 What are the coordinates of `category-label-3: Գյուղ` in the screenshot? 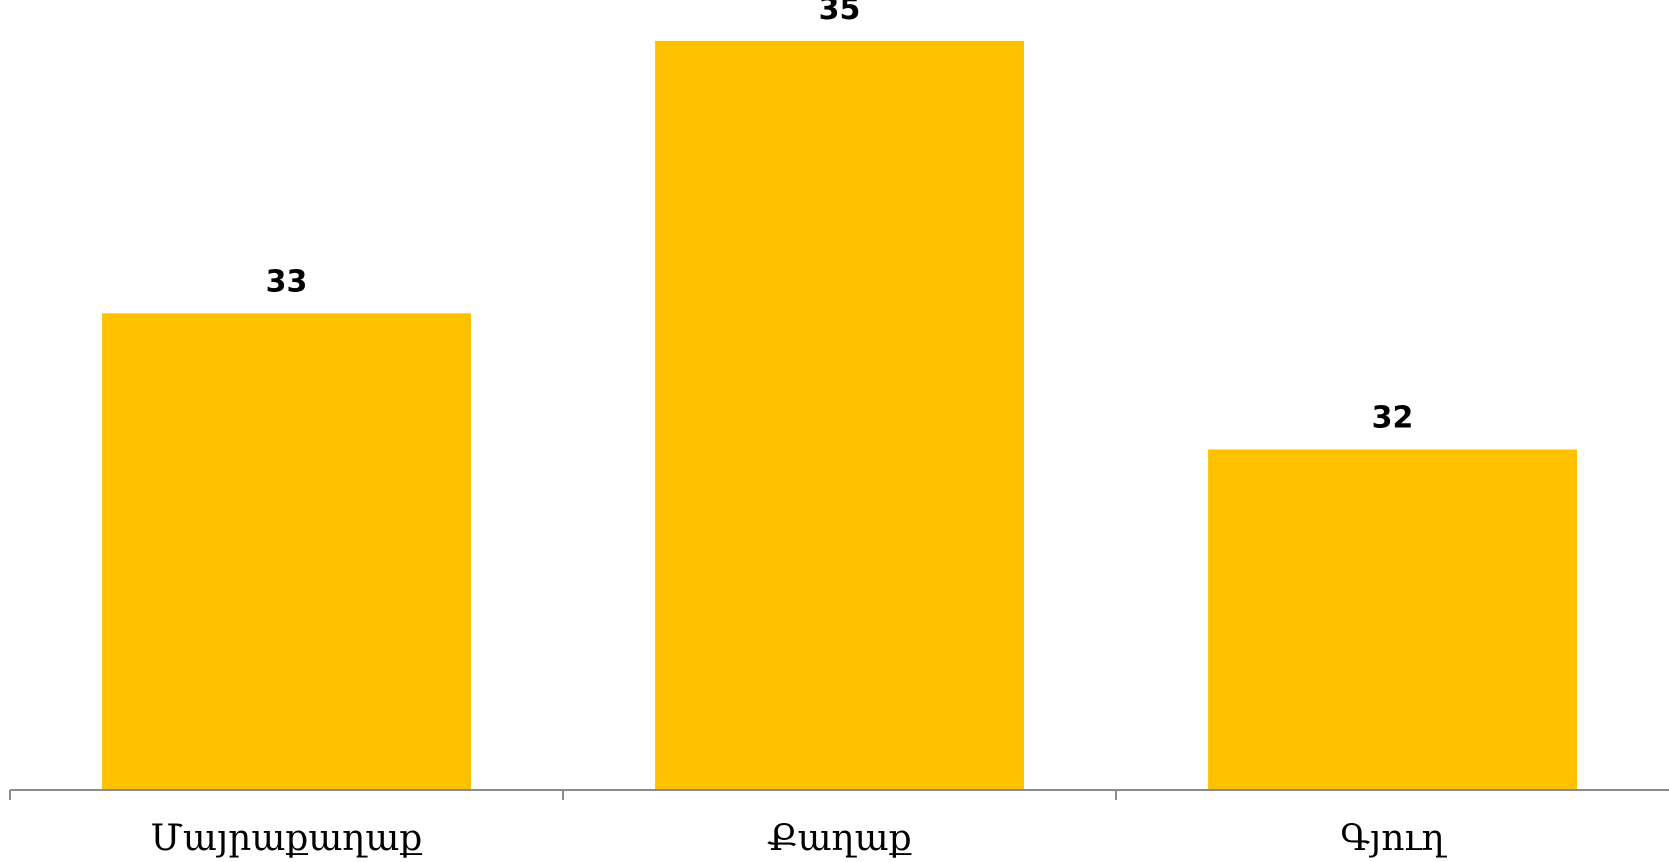 It's located at (1394, 838).